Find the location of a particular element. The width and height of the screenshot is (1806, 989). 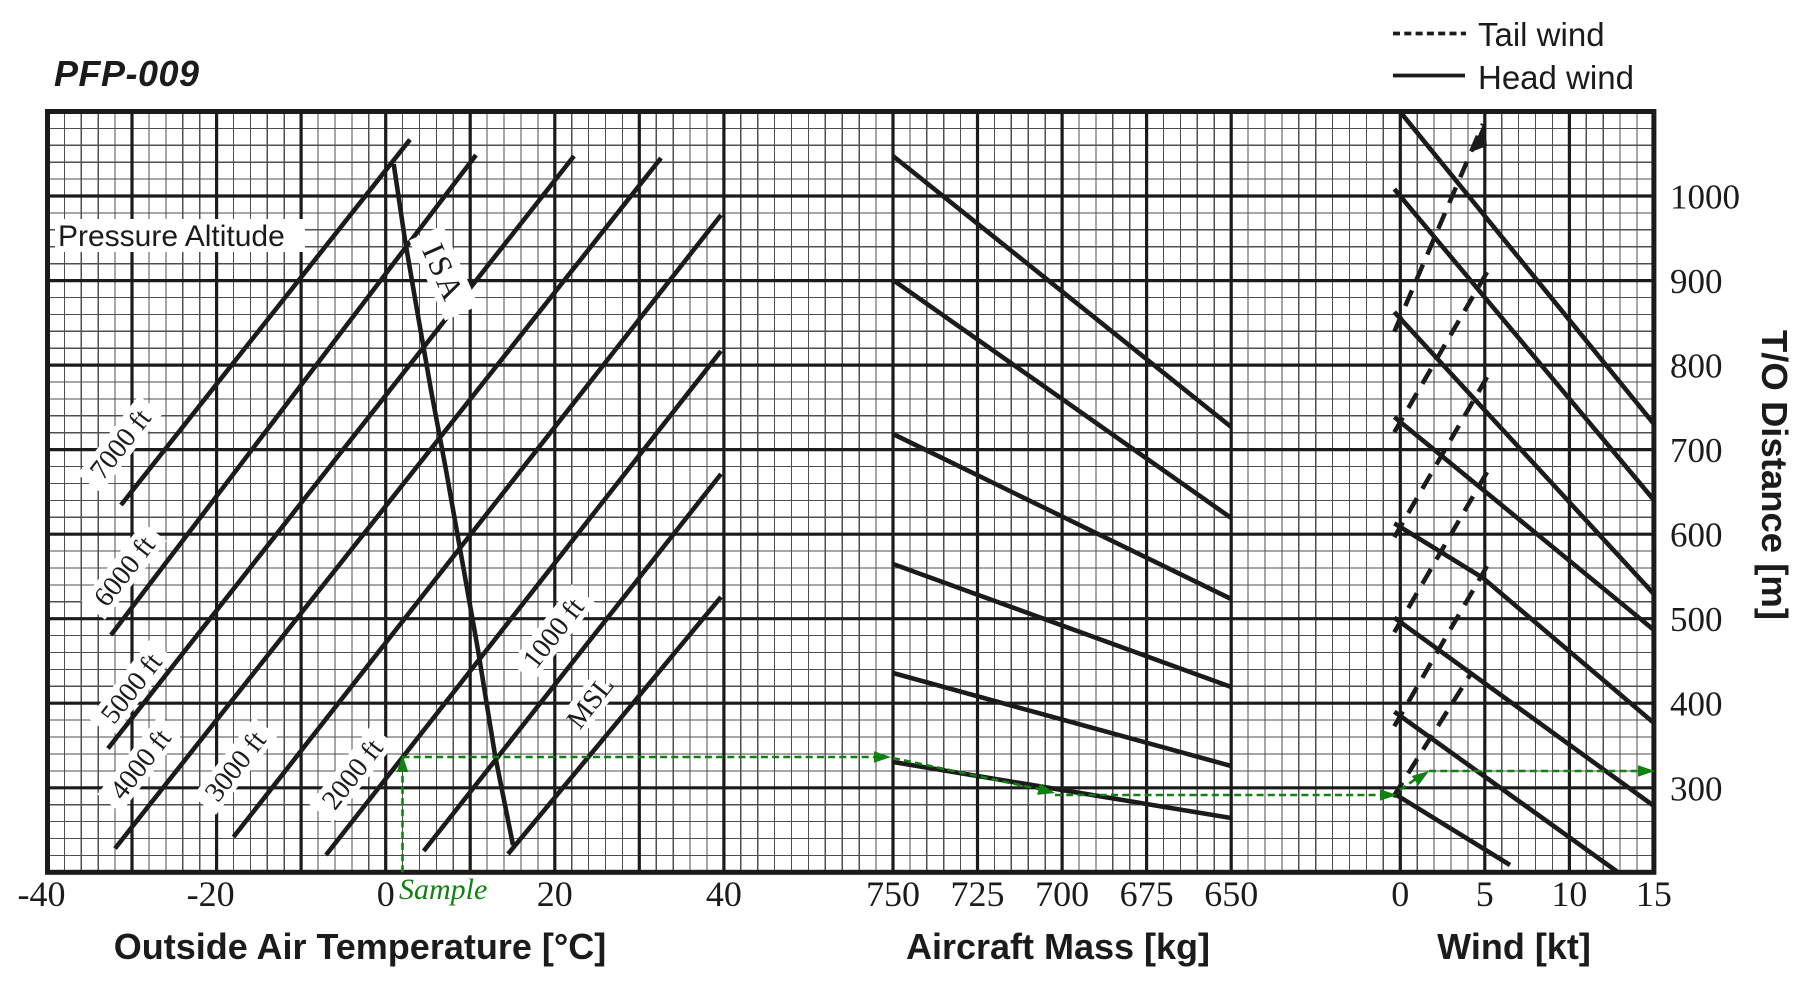

svg-text: Aircraft Mass [kg] is located at coordinates (1058, 946).